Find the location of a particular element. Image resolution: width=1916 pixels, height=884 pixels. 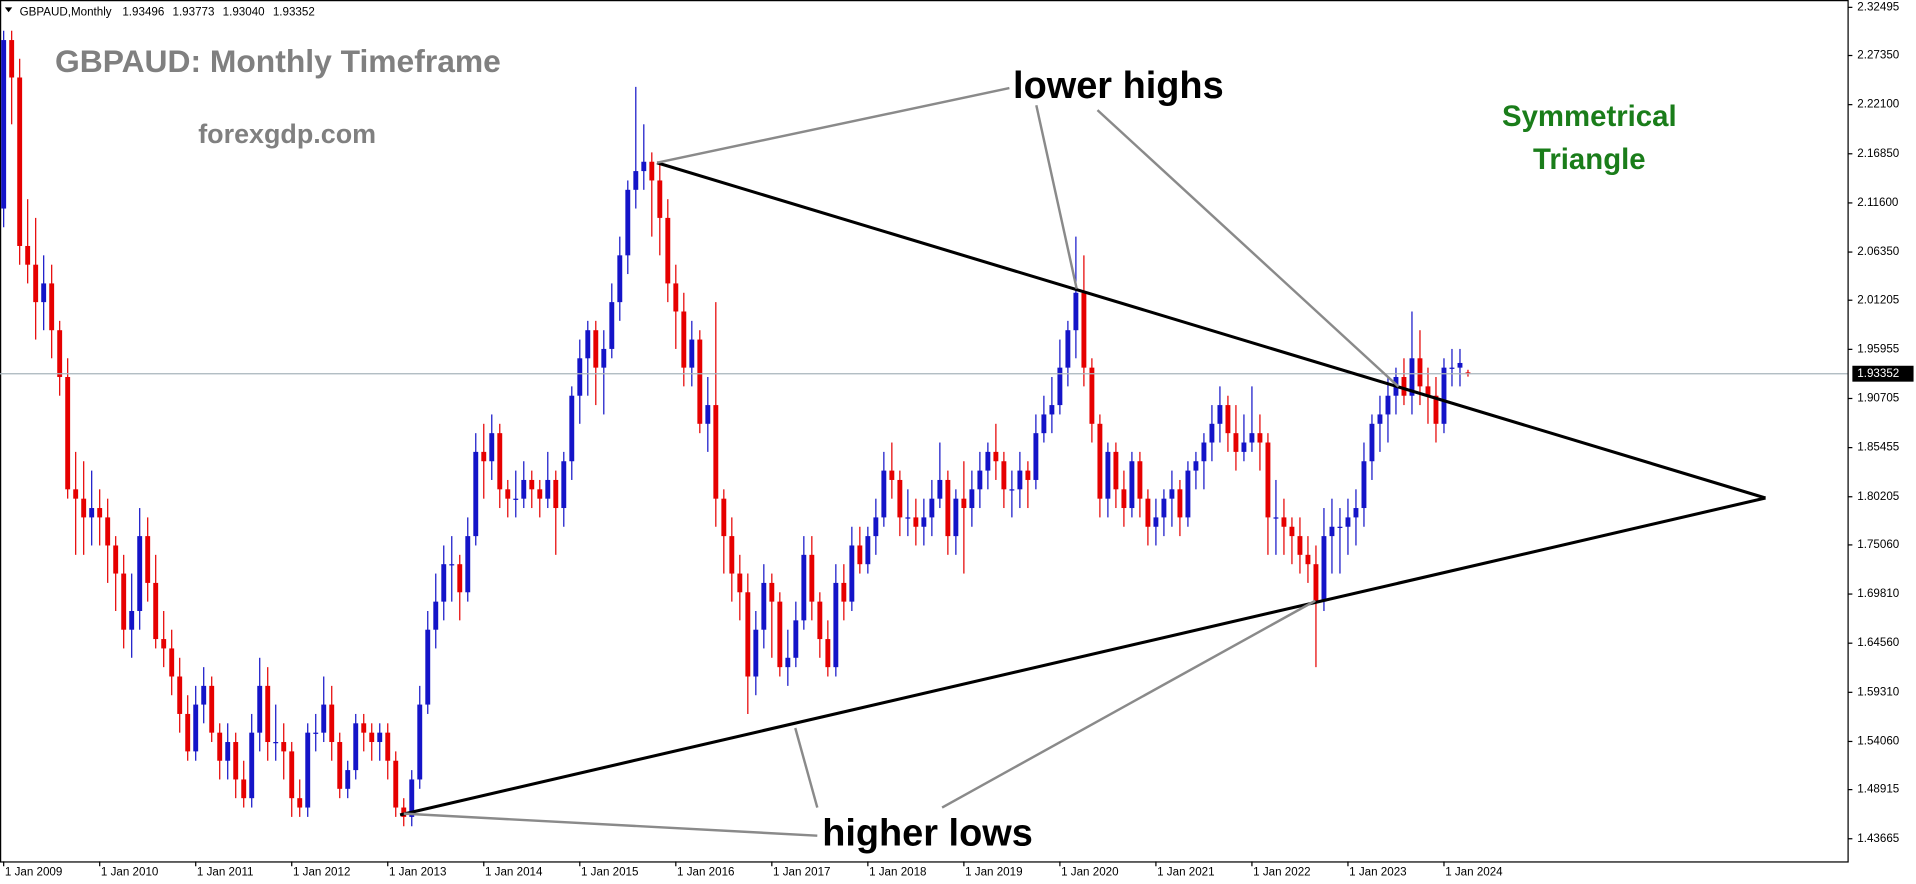

menu-arrow is located at coordinates (8, 10).